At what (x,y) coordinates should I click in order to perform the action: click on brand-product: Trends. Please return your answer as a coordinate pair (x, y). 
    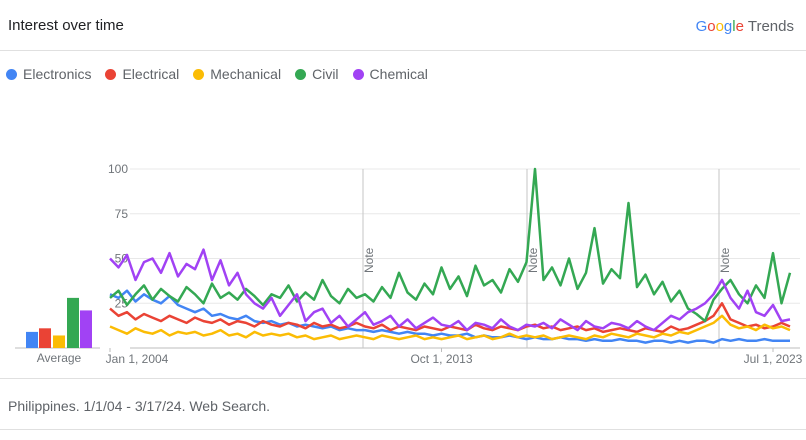
    Looking at the image, I should click on (770, 26).